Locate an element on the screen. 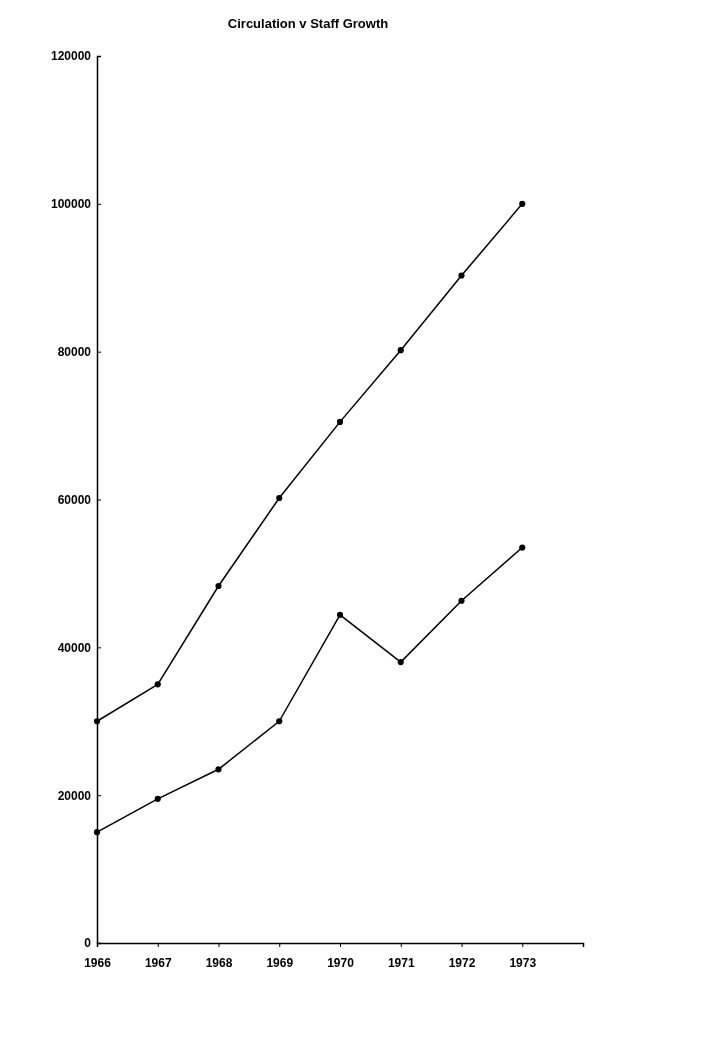 The image size is (706, 1040). y-tick-label: 120000 is located at coordinates (71, 56).